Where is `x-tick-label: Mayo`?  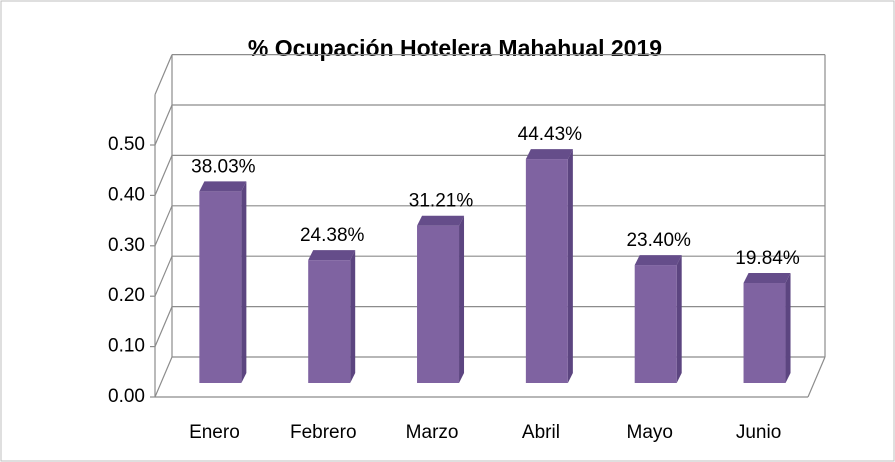
x-tick-label: Mayo is located at coordinates (650, 432).